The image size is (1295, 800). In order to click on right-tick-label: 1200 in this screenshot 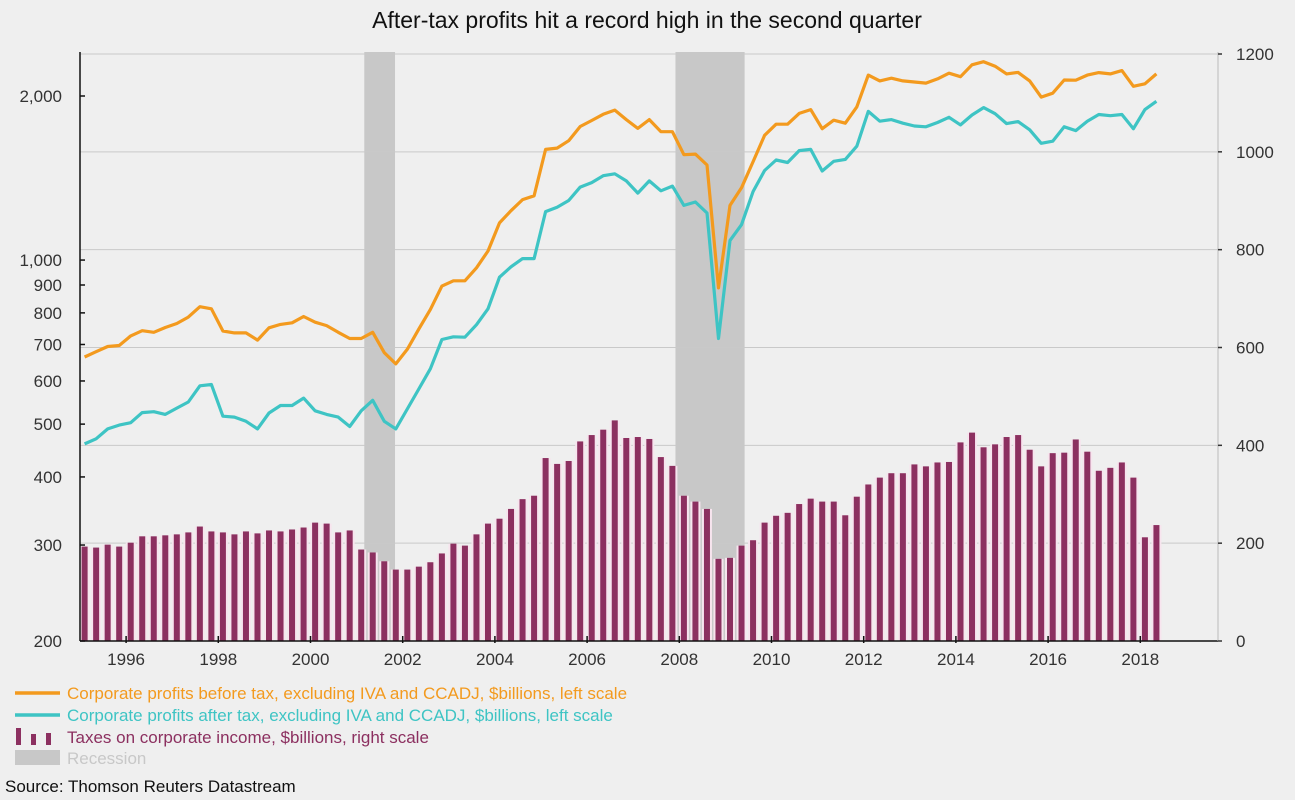, I will do `click(1255, 54)`.